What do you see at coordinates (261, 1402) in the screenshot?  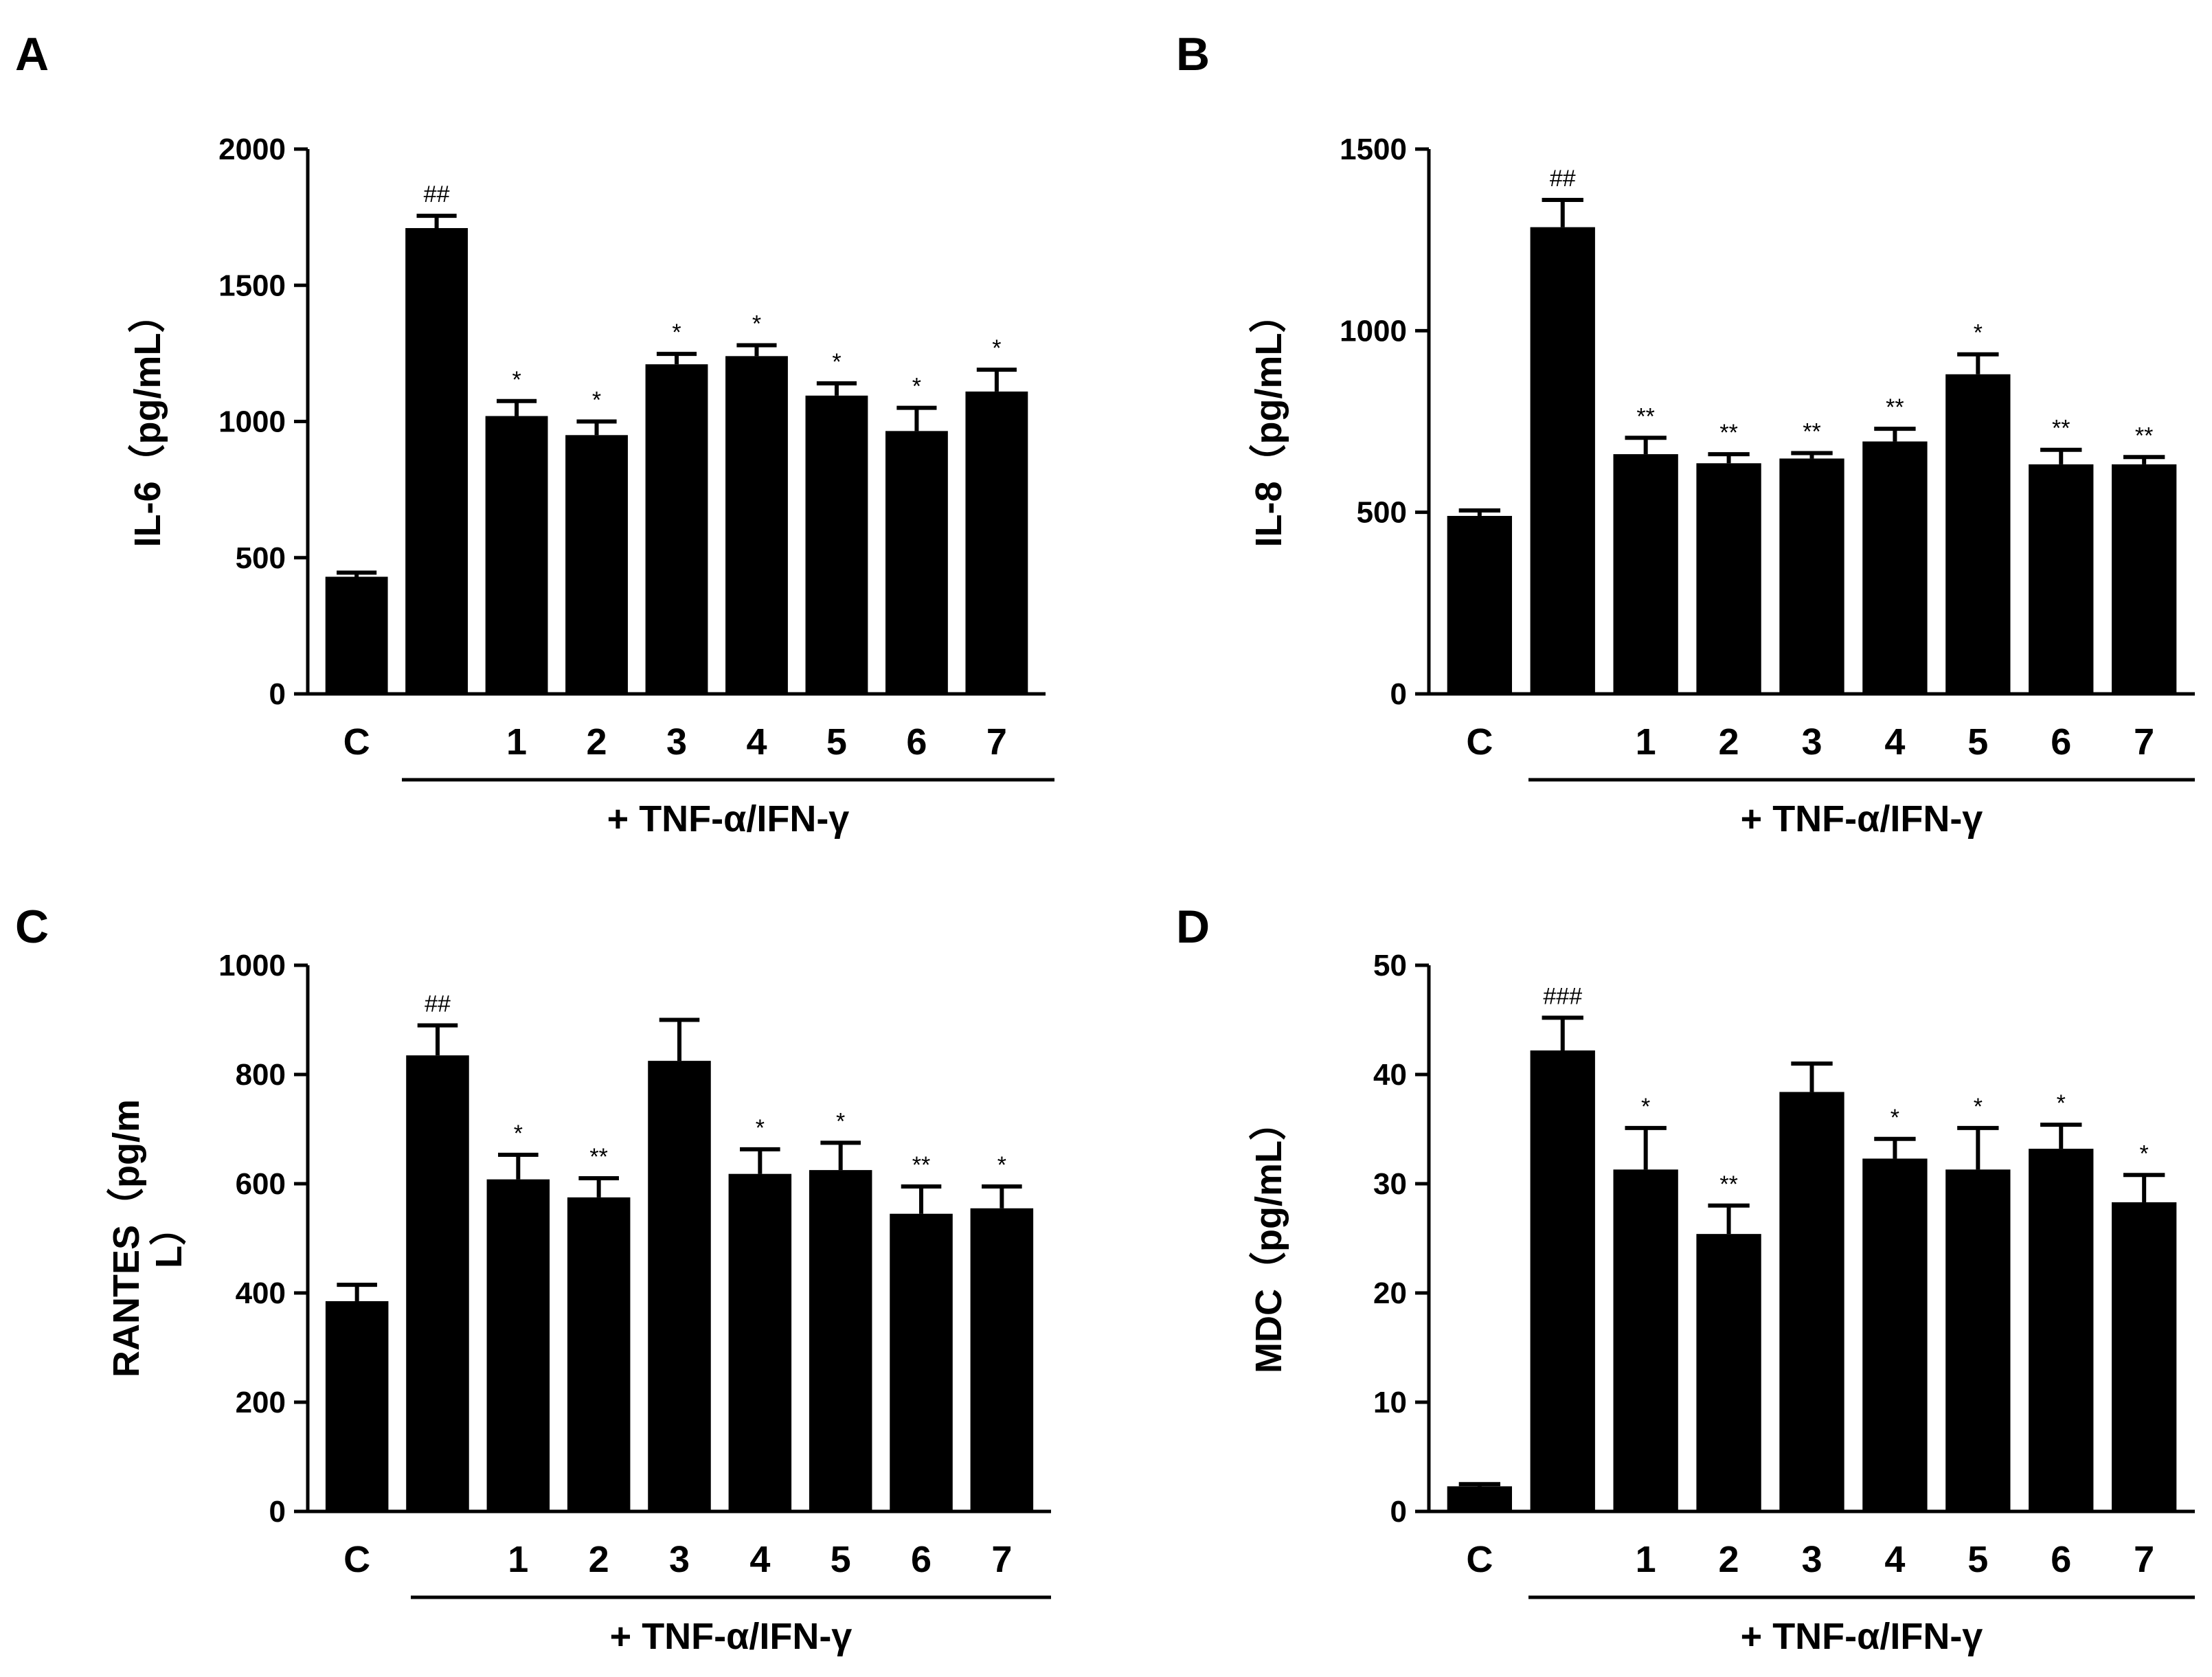 I see `y-tick-label: 200` at bounding box center [261, 1402].